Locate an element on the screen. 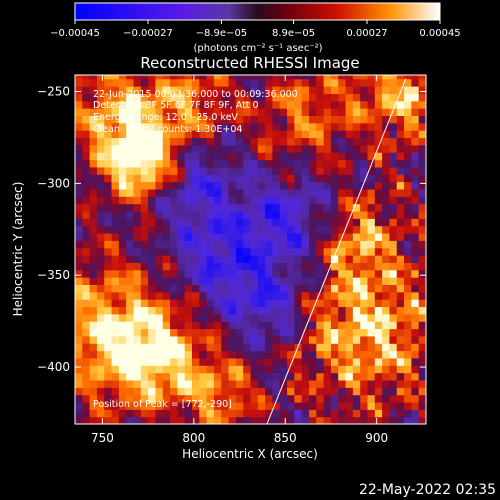  chart-title: Reconstructed RHESSI Image is located at coordinates (249, 63).